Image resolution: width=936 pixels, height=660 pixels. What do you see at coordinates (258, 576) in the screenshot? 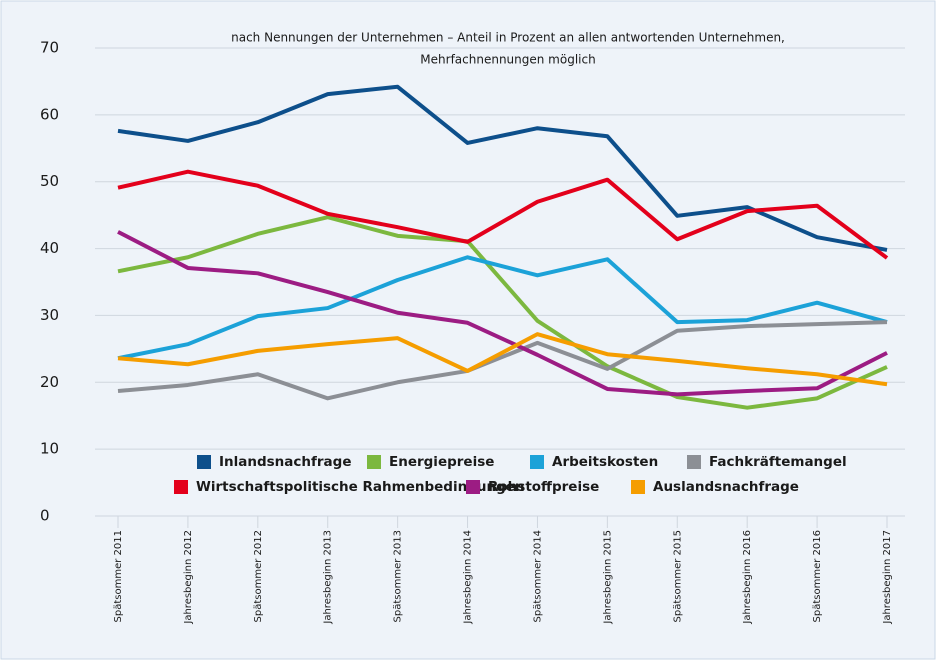
I see `x-tick-label: Spätsommer 2012` at bounding box center [258, 576].